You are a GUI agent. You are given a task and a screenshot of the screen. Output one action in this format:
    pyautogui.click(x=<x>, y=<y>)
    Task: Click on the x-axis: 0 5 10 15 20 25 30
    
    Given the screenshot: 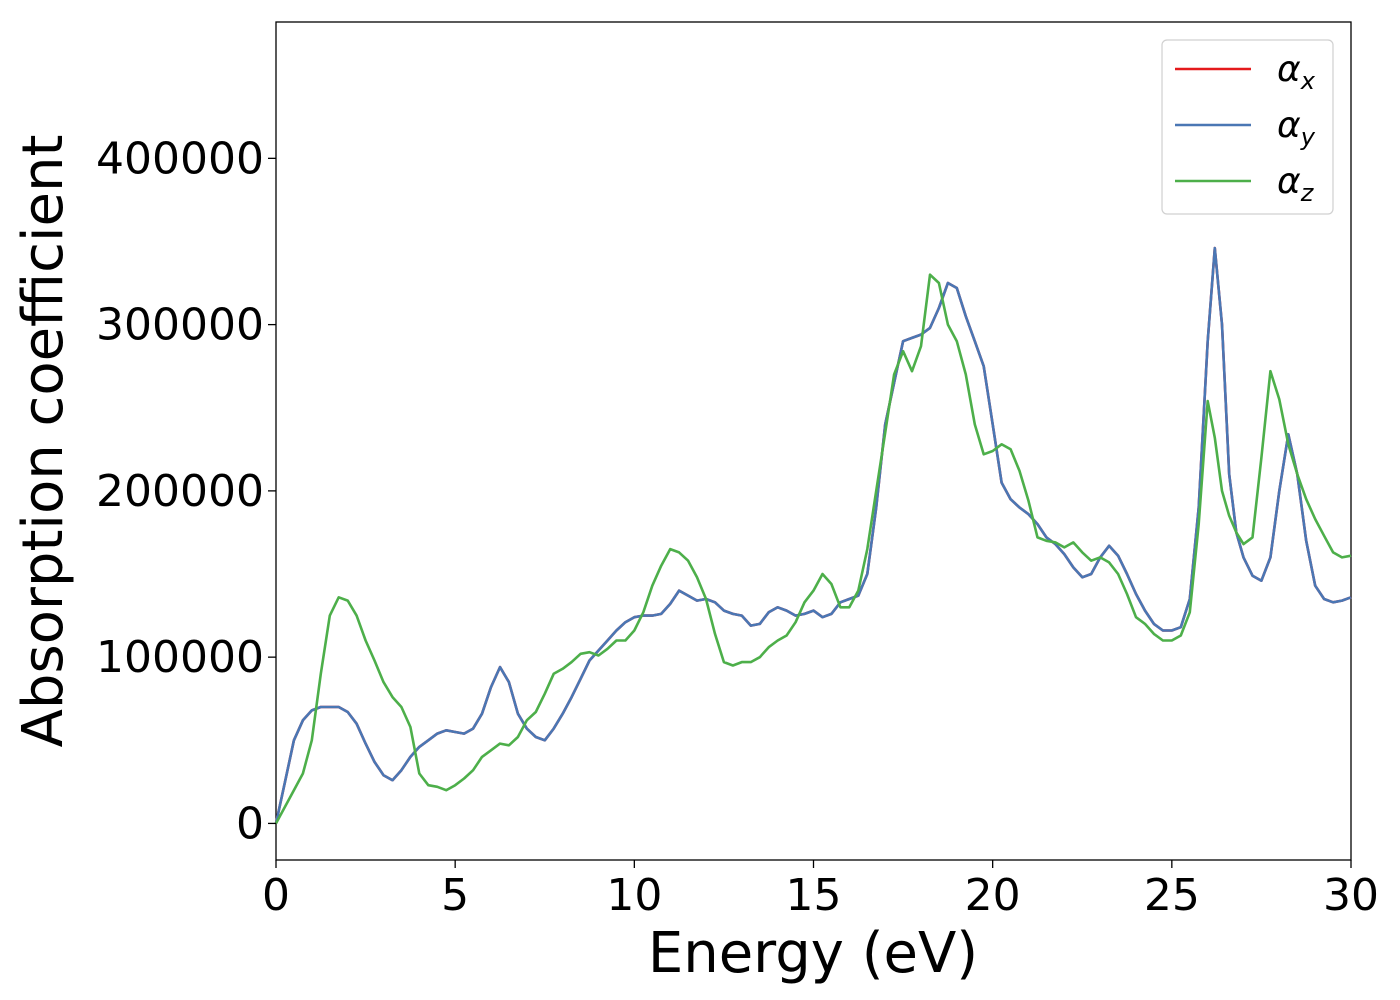 What is the action you would take?
    pyautogui.click(x=820, y=890)
    